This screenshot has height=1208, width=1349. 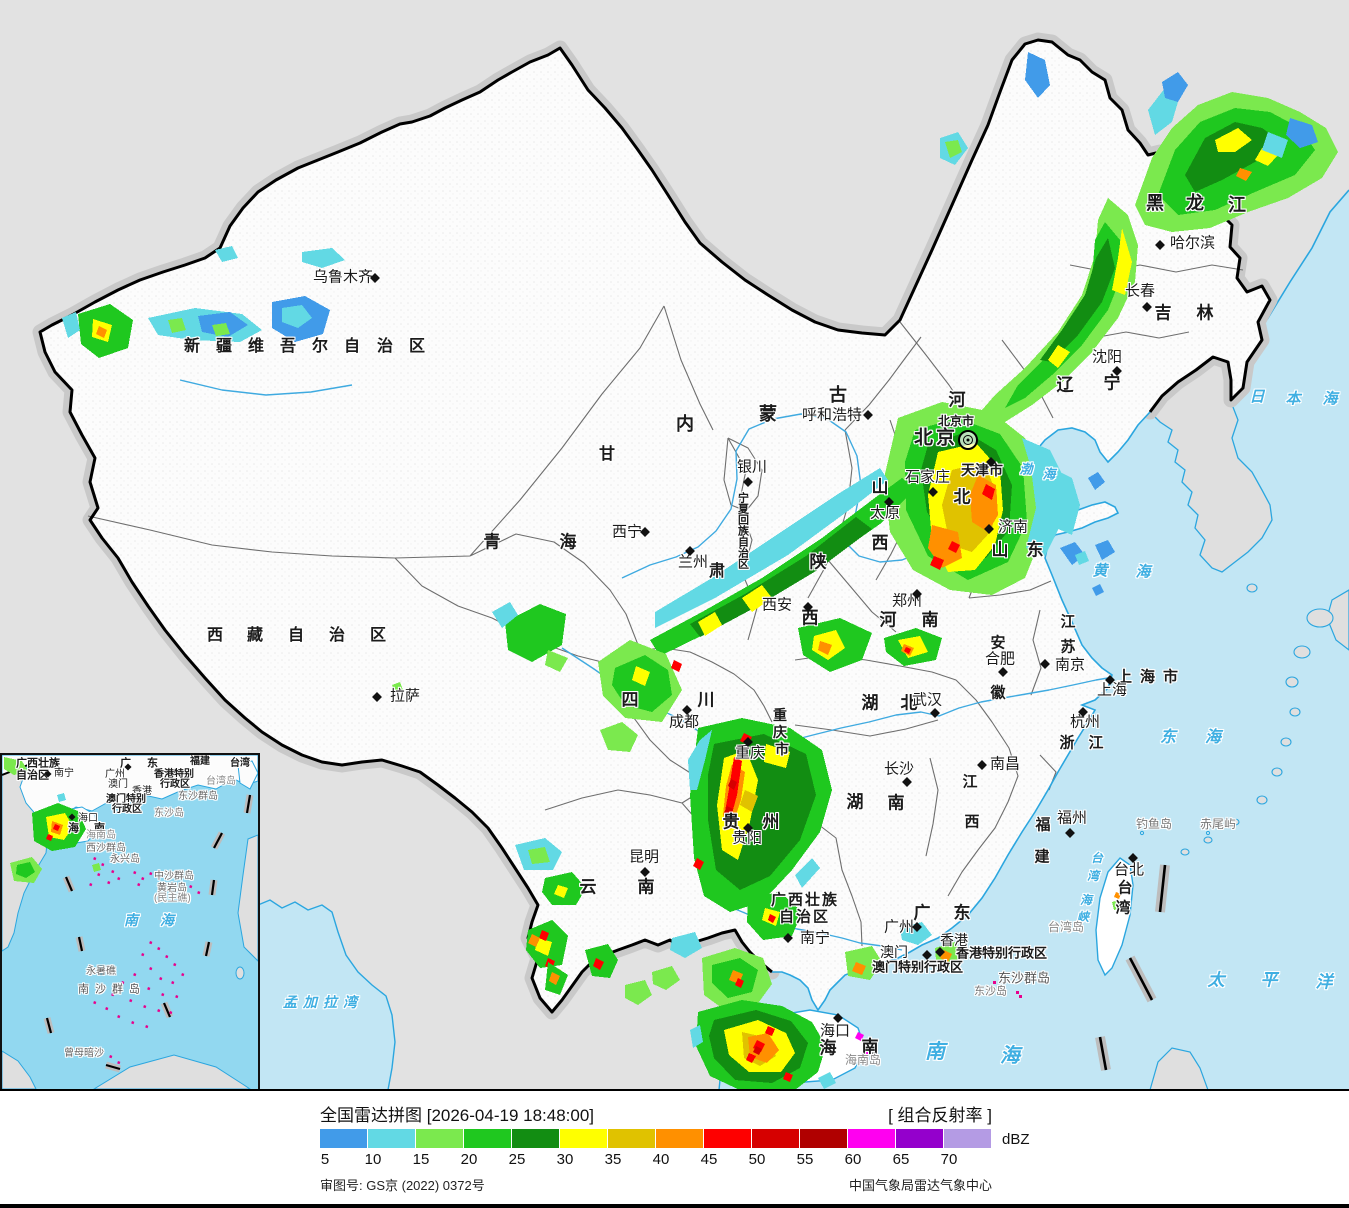 I want to click on source-credit: 中国气象局雷达气象中心, so click(x=920, y=1185).